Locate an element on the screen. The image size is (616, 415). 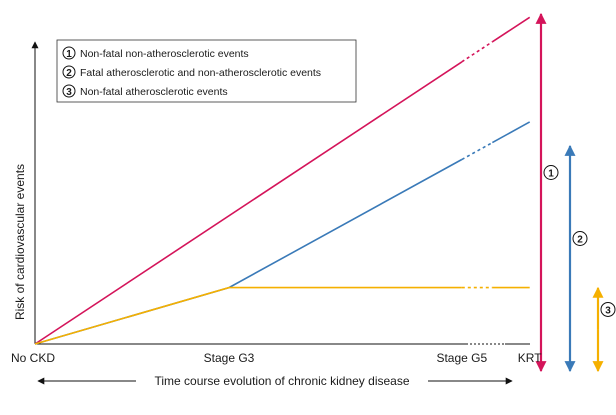
range-arrow-1-badge is located at coordinates (551, 172).